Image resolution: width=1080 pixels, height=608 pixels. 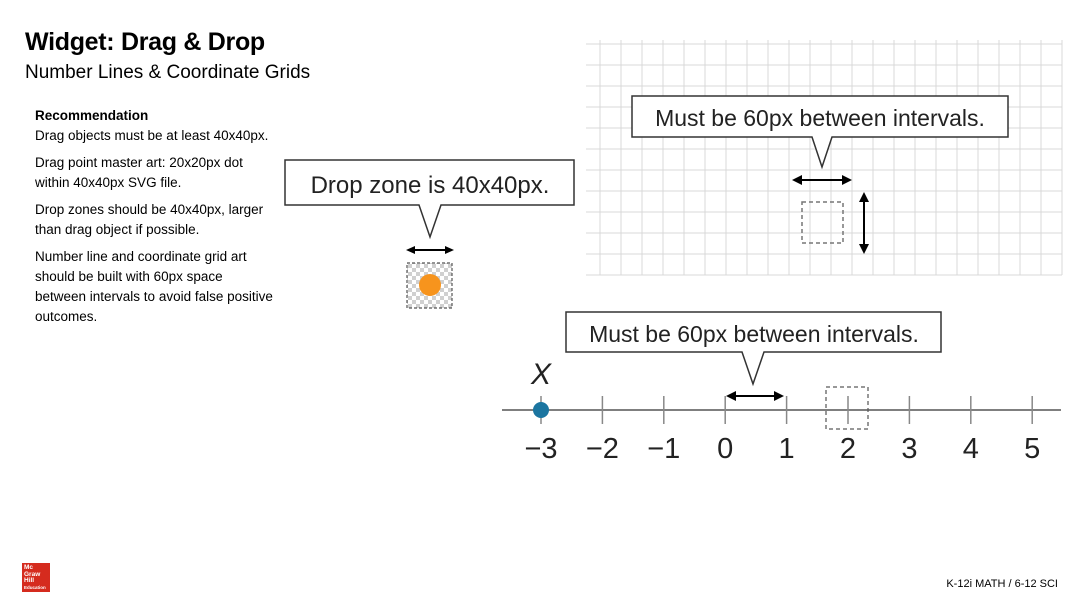 I want to click on number-line-drop-zone, so click(x=847, y=408).